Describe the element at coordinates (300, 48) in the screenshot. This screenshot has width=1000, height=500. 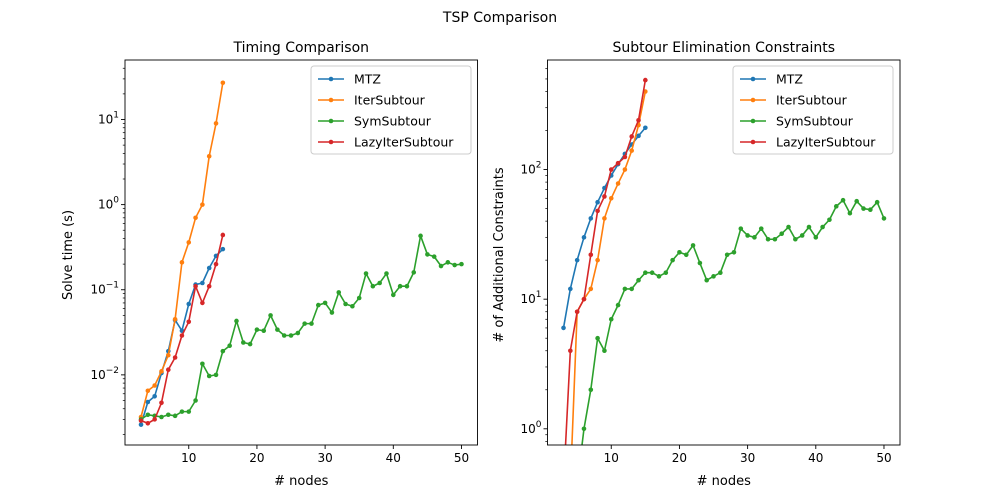
I see `timing-chart-title: Timing Comparison` at that location.